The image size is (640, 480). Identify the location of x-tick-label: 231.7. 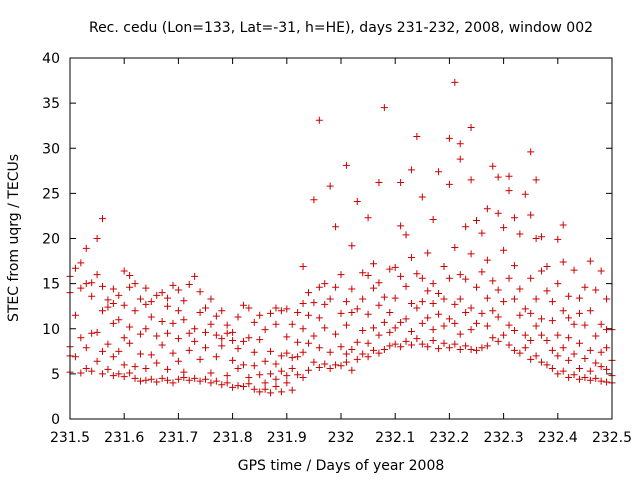
(178, 438).